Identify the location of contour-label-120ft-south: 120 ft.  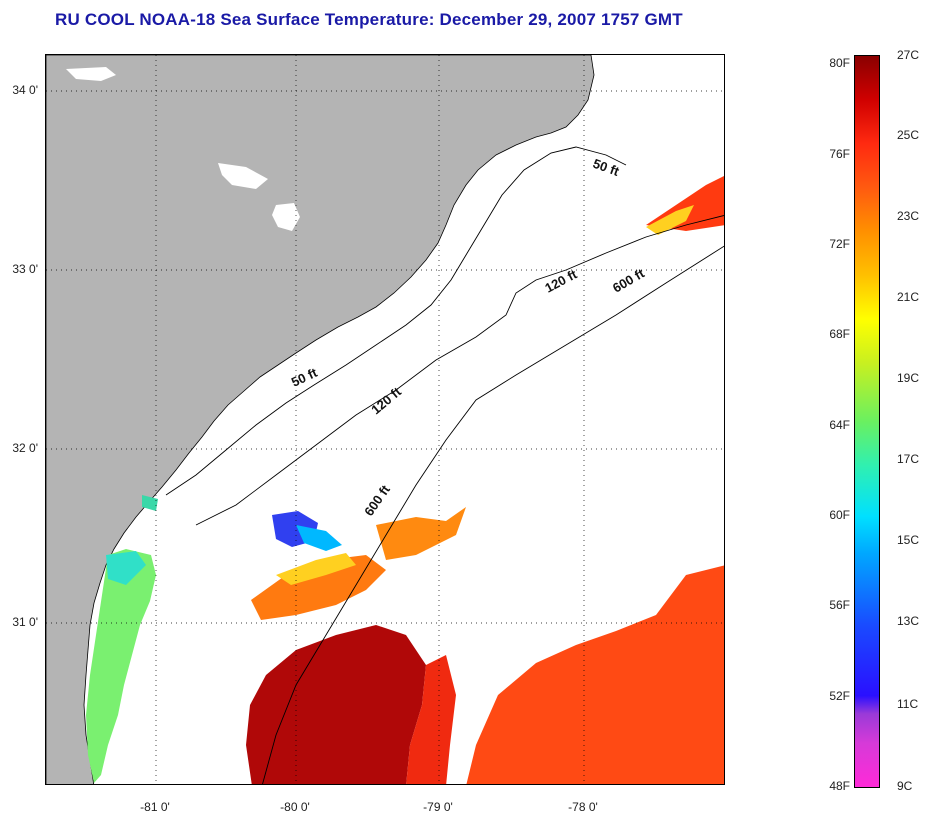
(386, 401).